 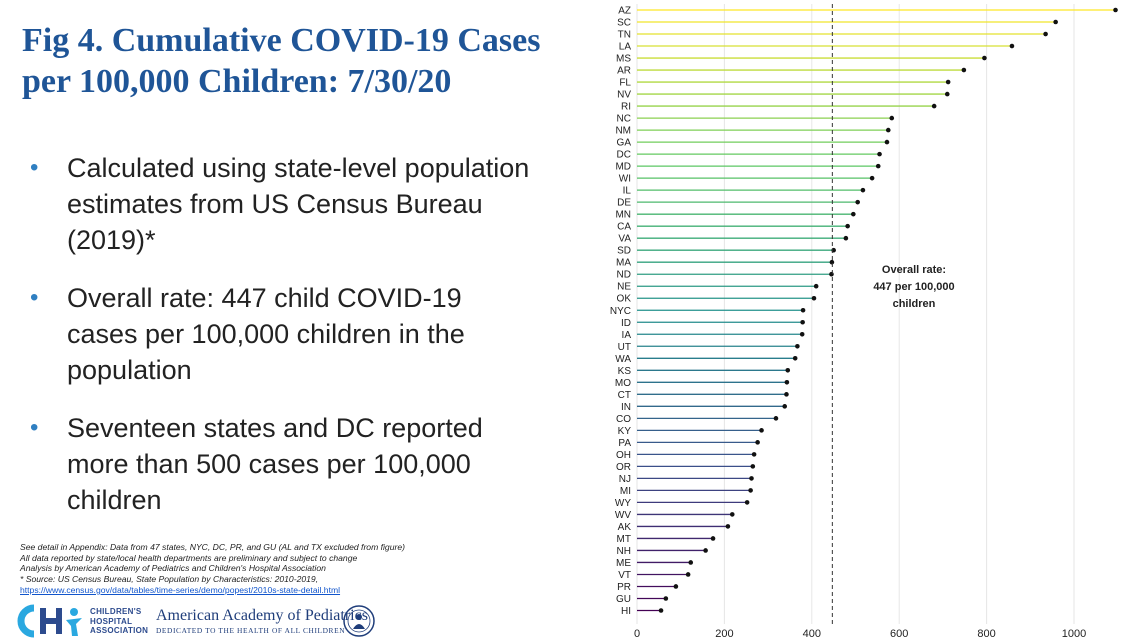 What do you see at coordinates (934, 106) in the screenshot?
I see `point-RI` at bounding box center [934, 106].